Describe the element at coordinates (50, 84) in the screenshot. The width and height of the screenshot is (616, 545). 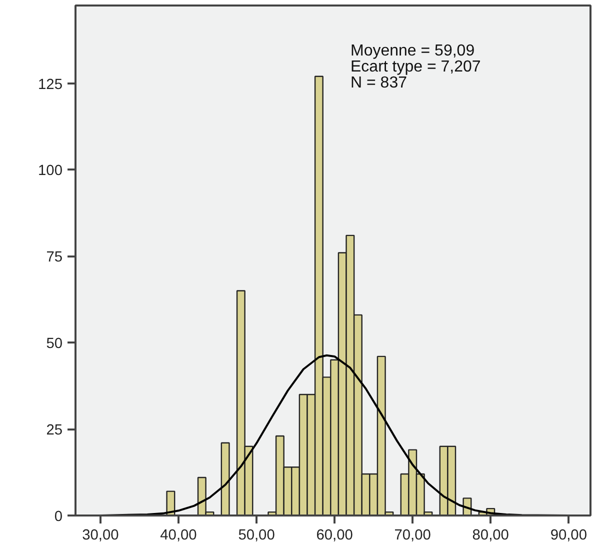
I see `y-tick-label: 125` at that location.